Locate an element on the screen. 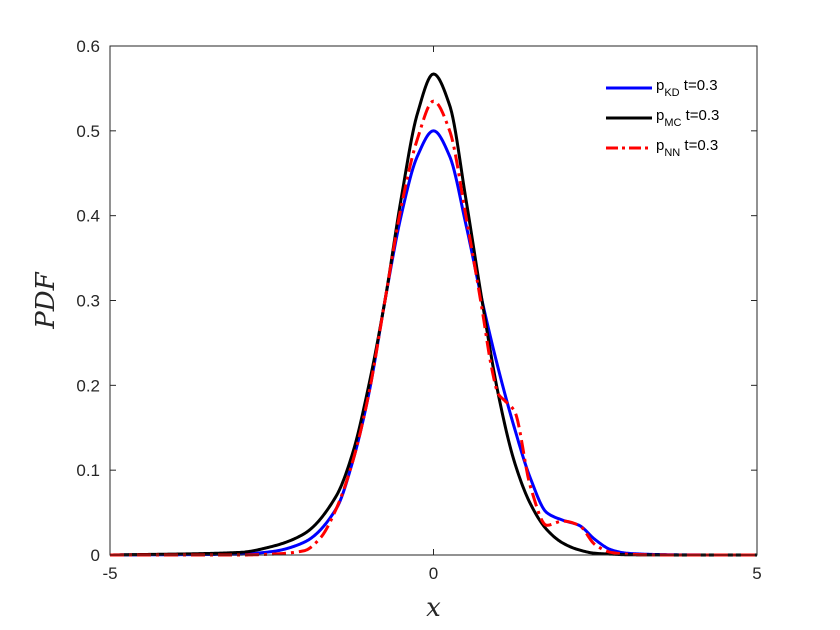  y-tick-label: 0.2 is located at coordinates (88, 385).